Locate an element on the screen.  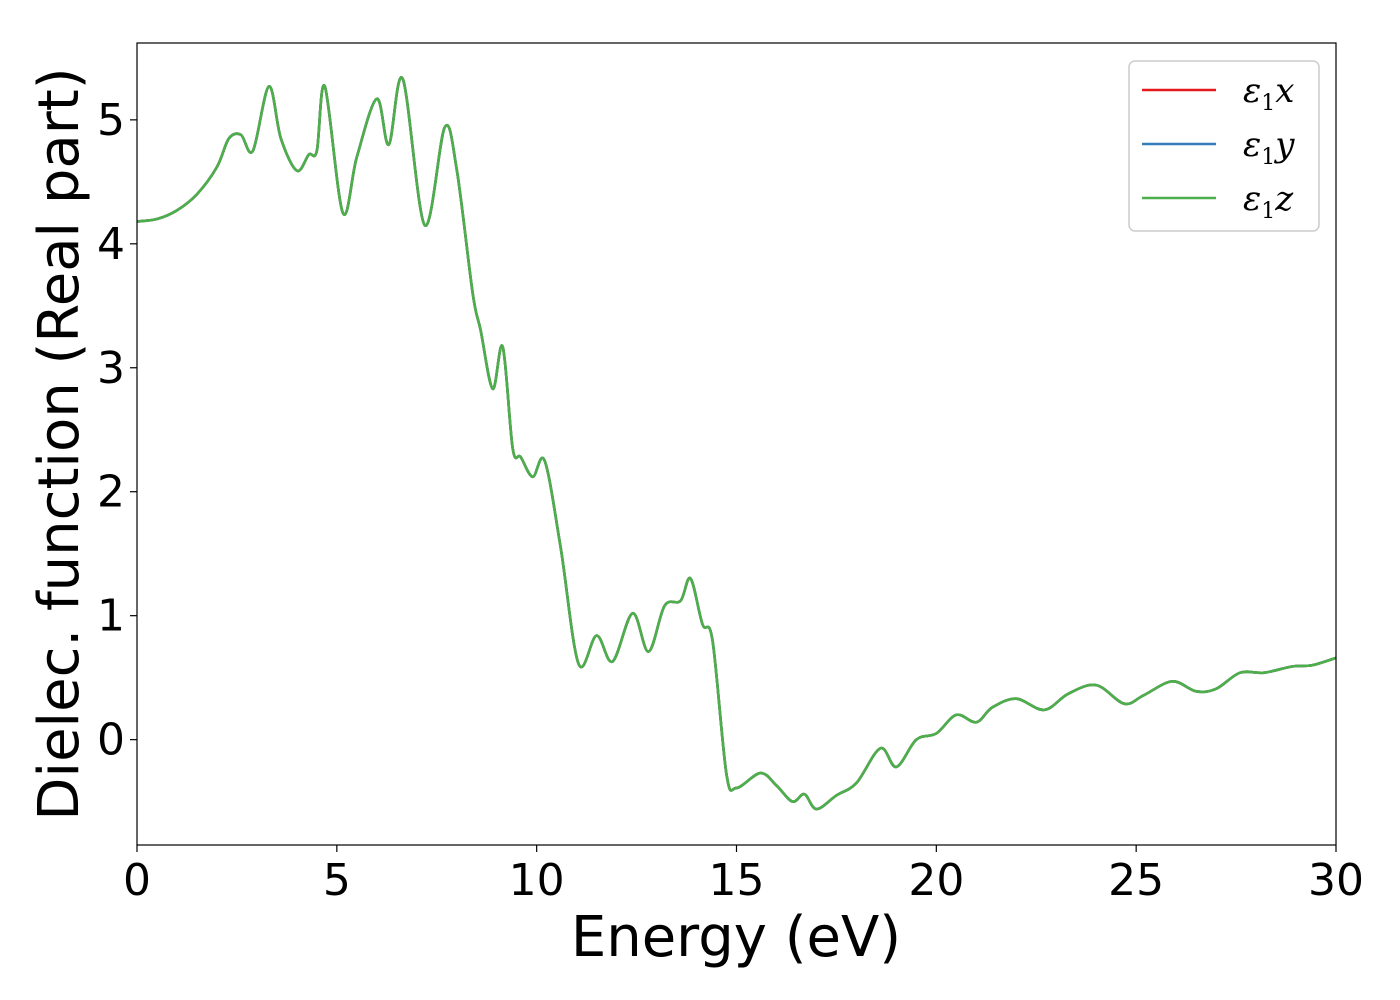
legend-label-1: ε1x is located at coordinates (1268, 93).